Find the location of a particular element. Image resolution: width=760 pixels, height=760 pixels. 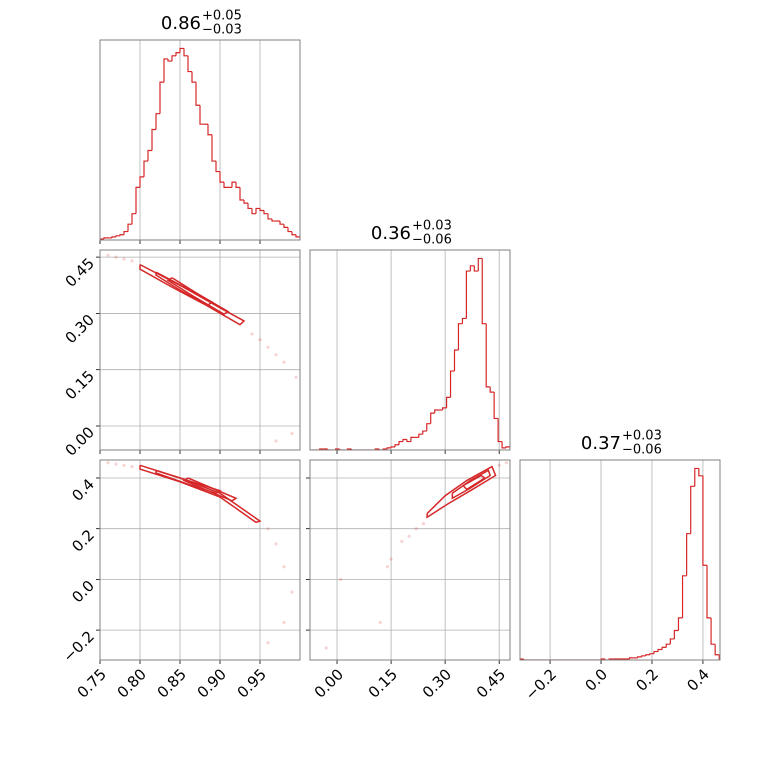

panel-title-sup: +0.03 is located at coordinates (642, 436).